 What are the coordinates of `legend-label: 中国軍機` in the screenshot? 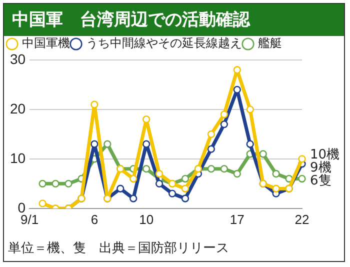 It's located at (46, 43).